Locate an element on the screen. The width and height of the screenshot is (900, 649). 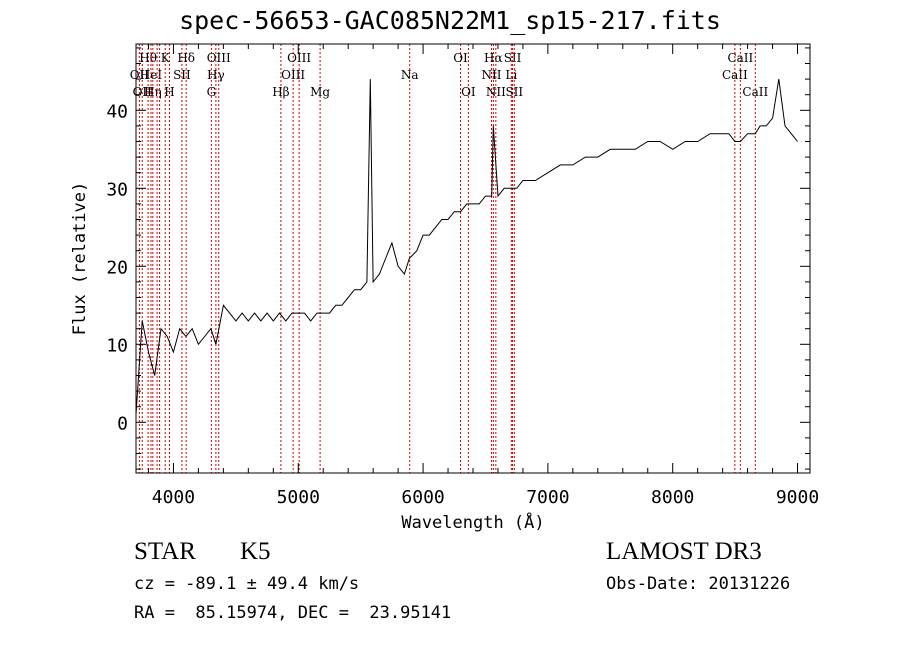
line-marker-label: K is located at coordinates (166, 58).